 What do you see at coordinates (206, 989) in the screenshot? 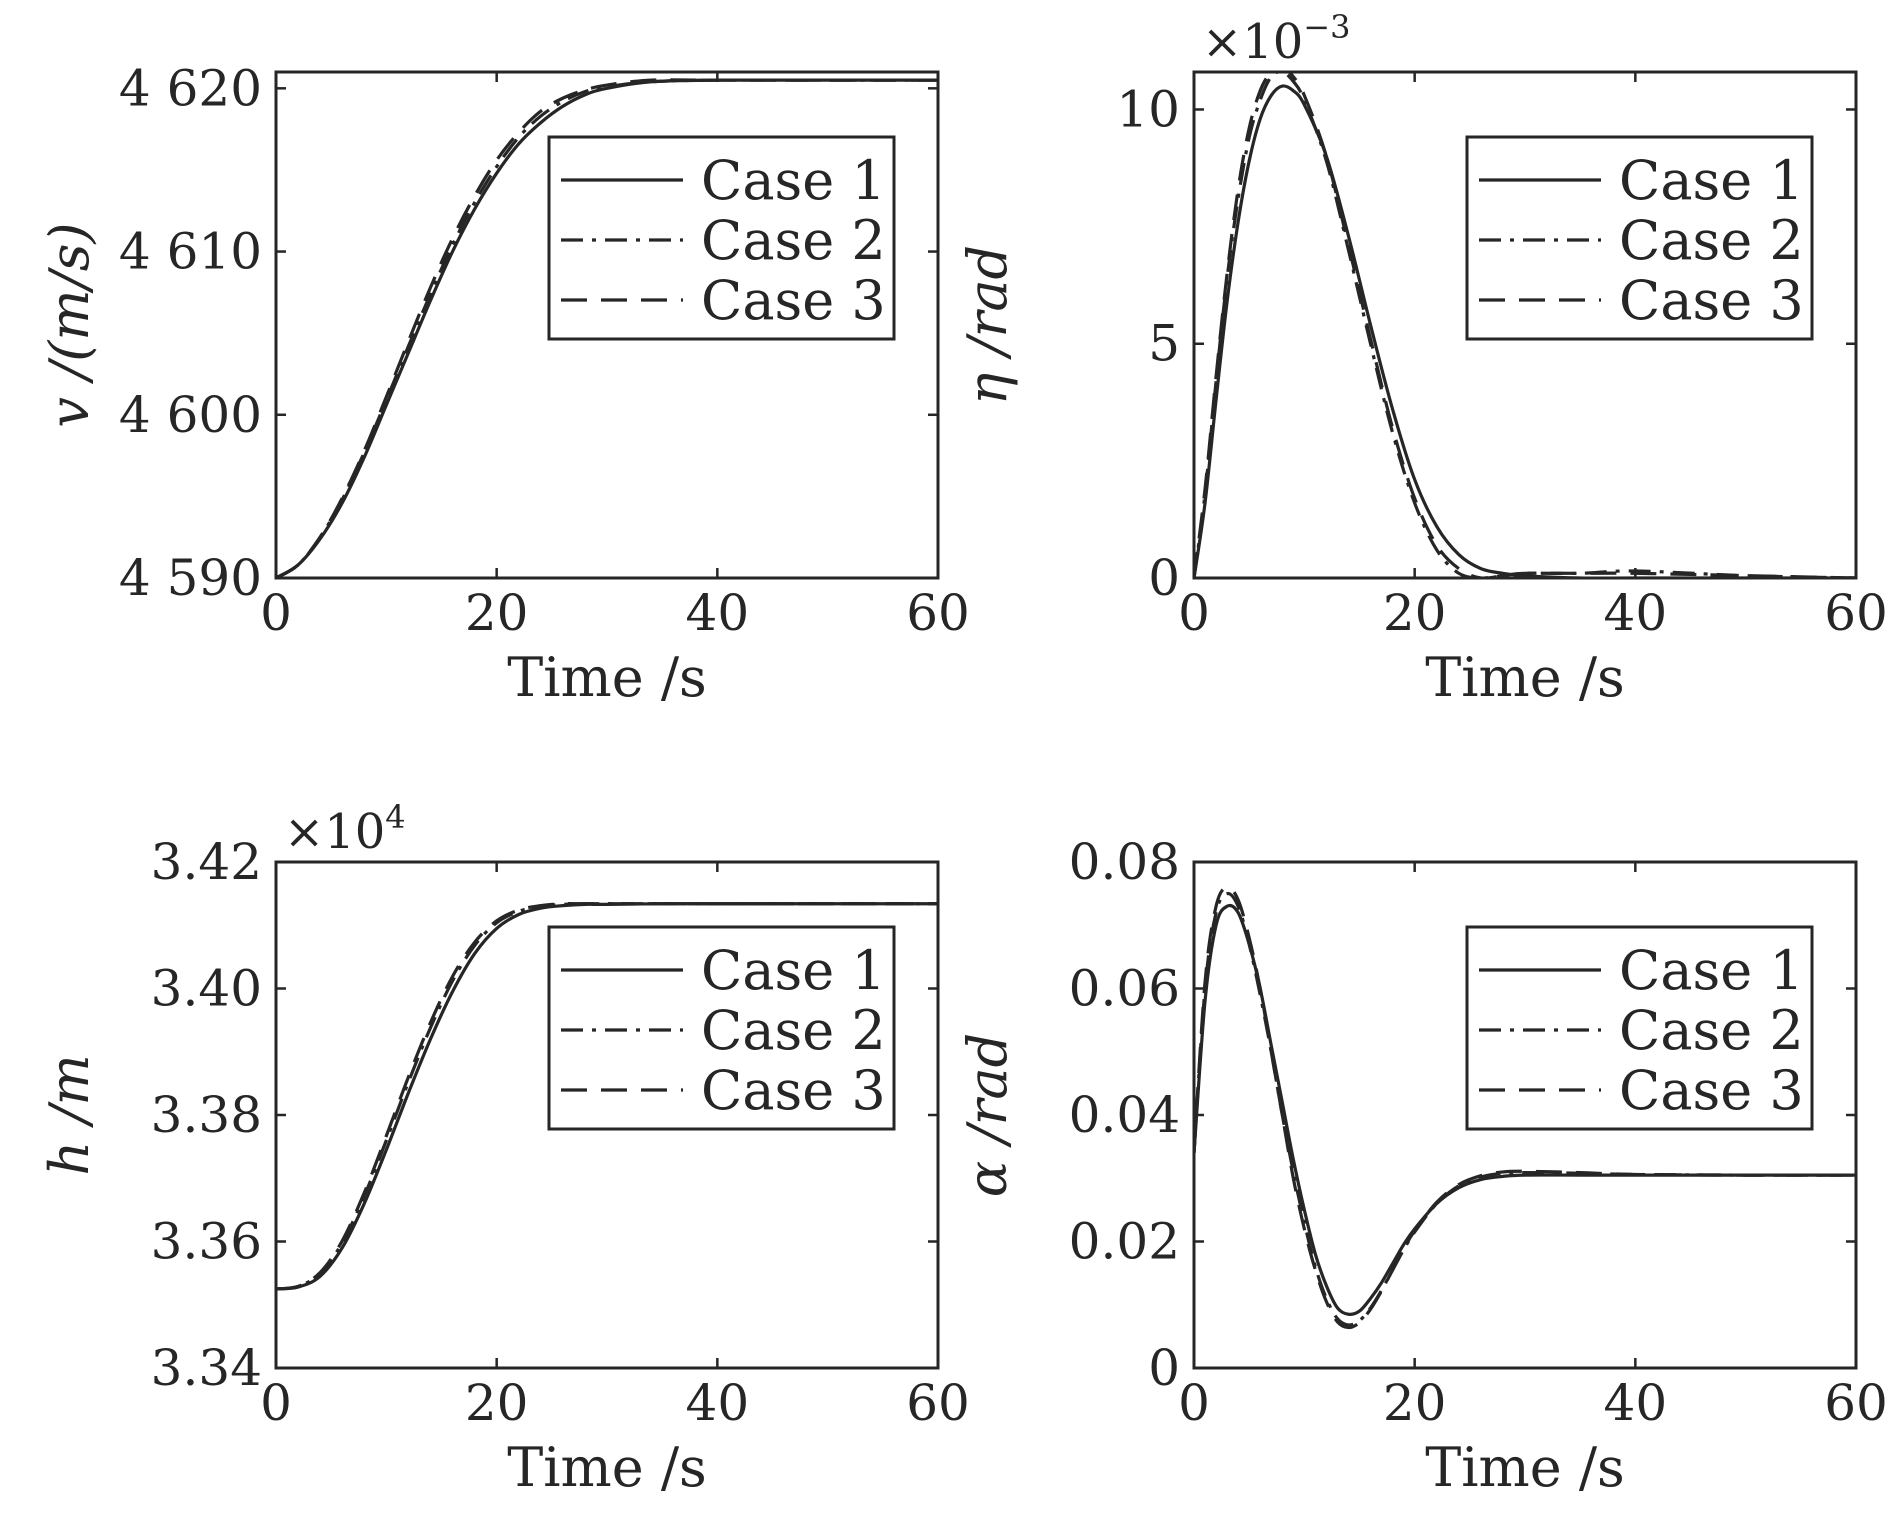
I see `y-tick-label: 3.40` at bounding box center [206, 989].